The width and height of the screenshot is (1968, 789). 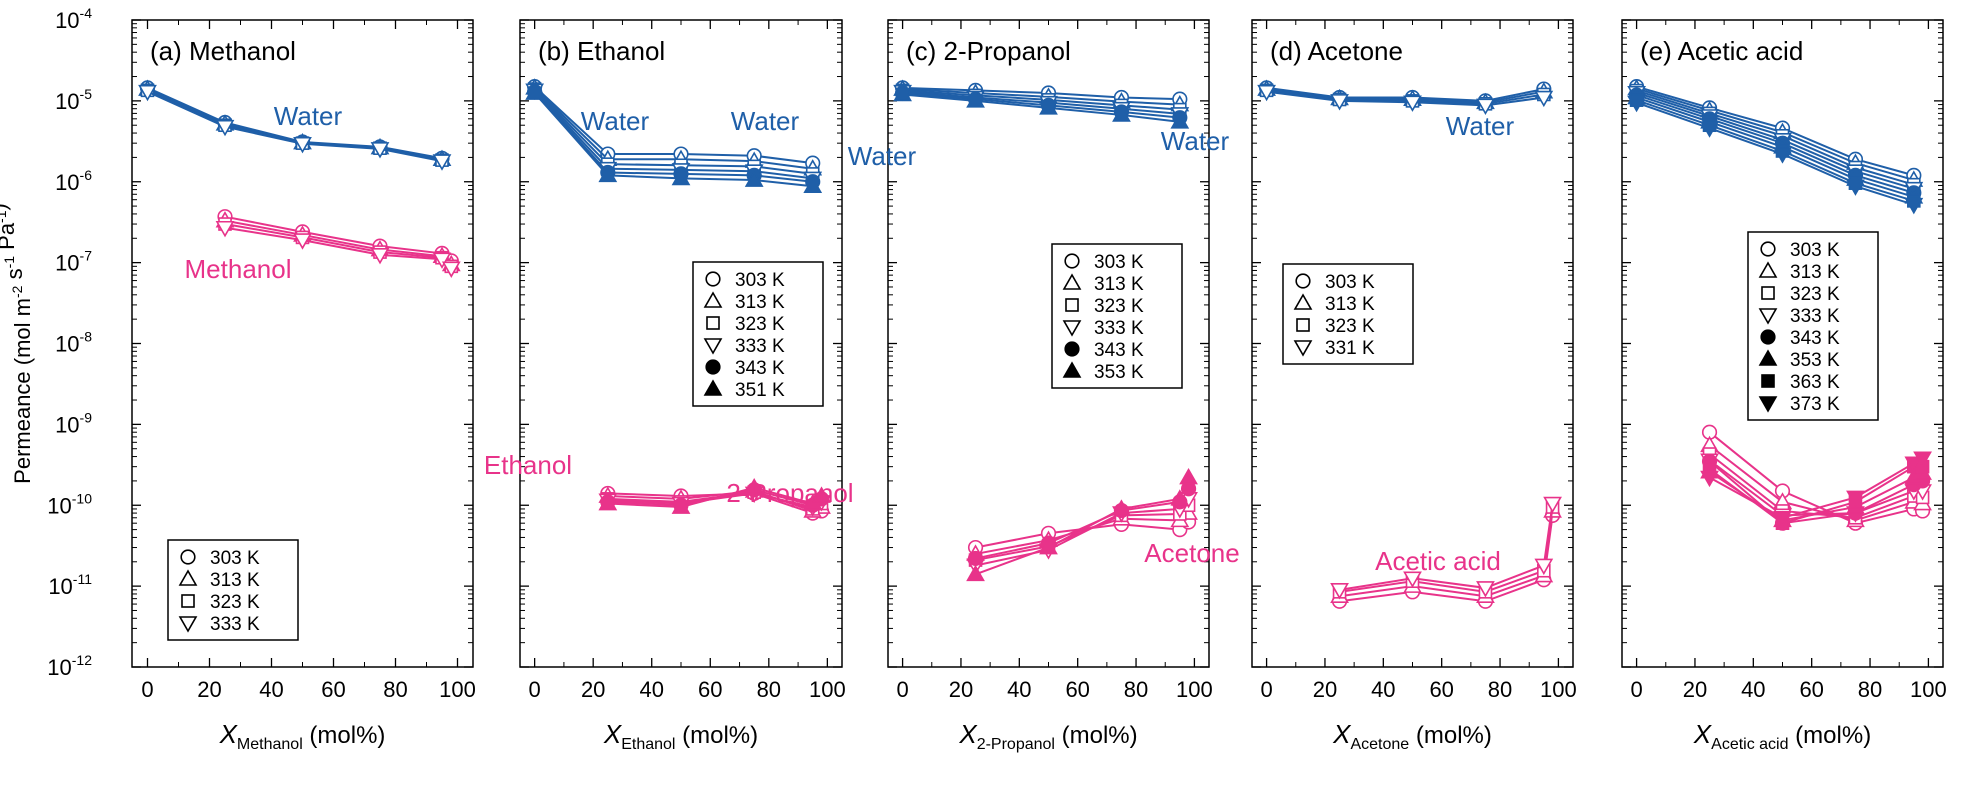 What do you see at coordinates (1412, 736) in the screenshot?
I see `x-axis-label: XAcetone (mol%)` at bounding box center [1412, 736].